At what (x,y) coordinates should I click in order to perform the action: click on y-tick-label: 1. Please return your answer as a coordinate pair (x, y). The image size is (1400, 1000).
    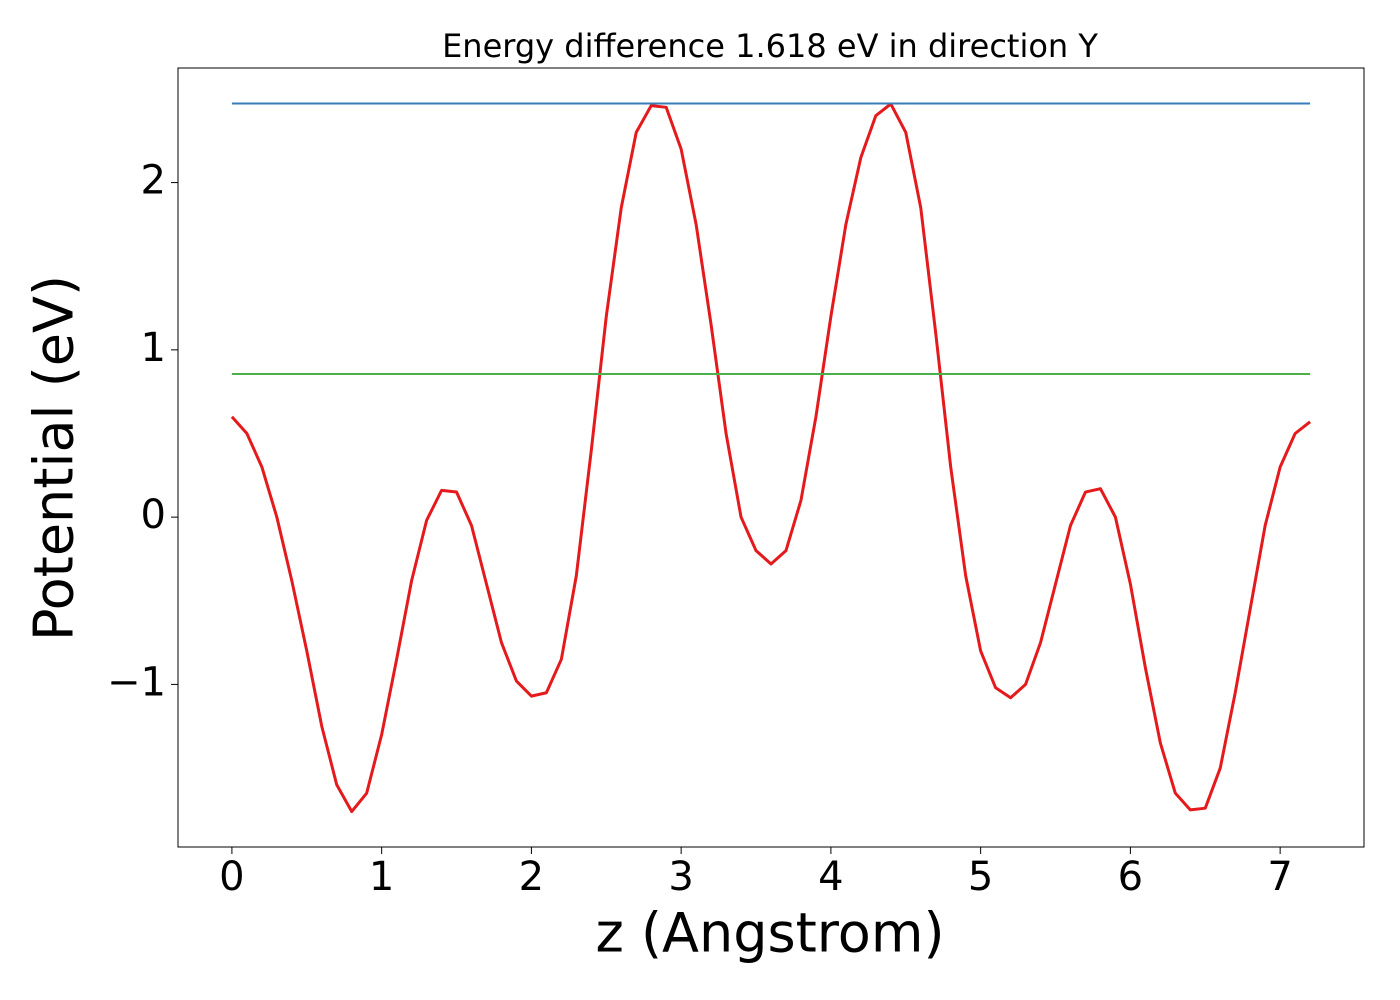
    Looking at the image, I should click on (153, 348).